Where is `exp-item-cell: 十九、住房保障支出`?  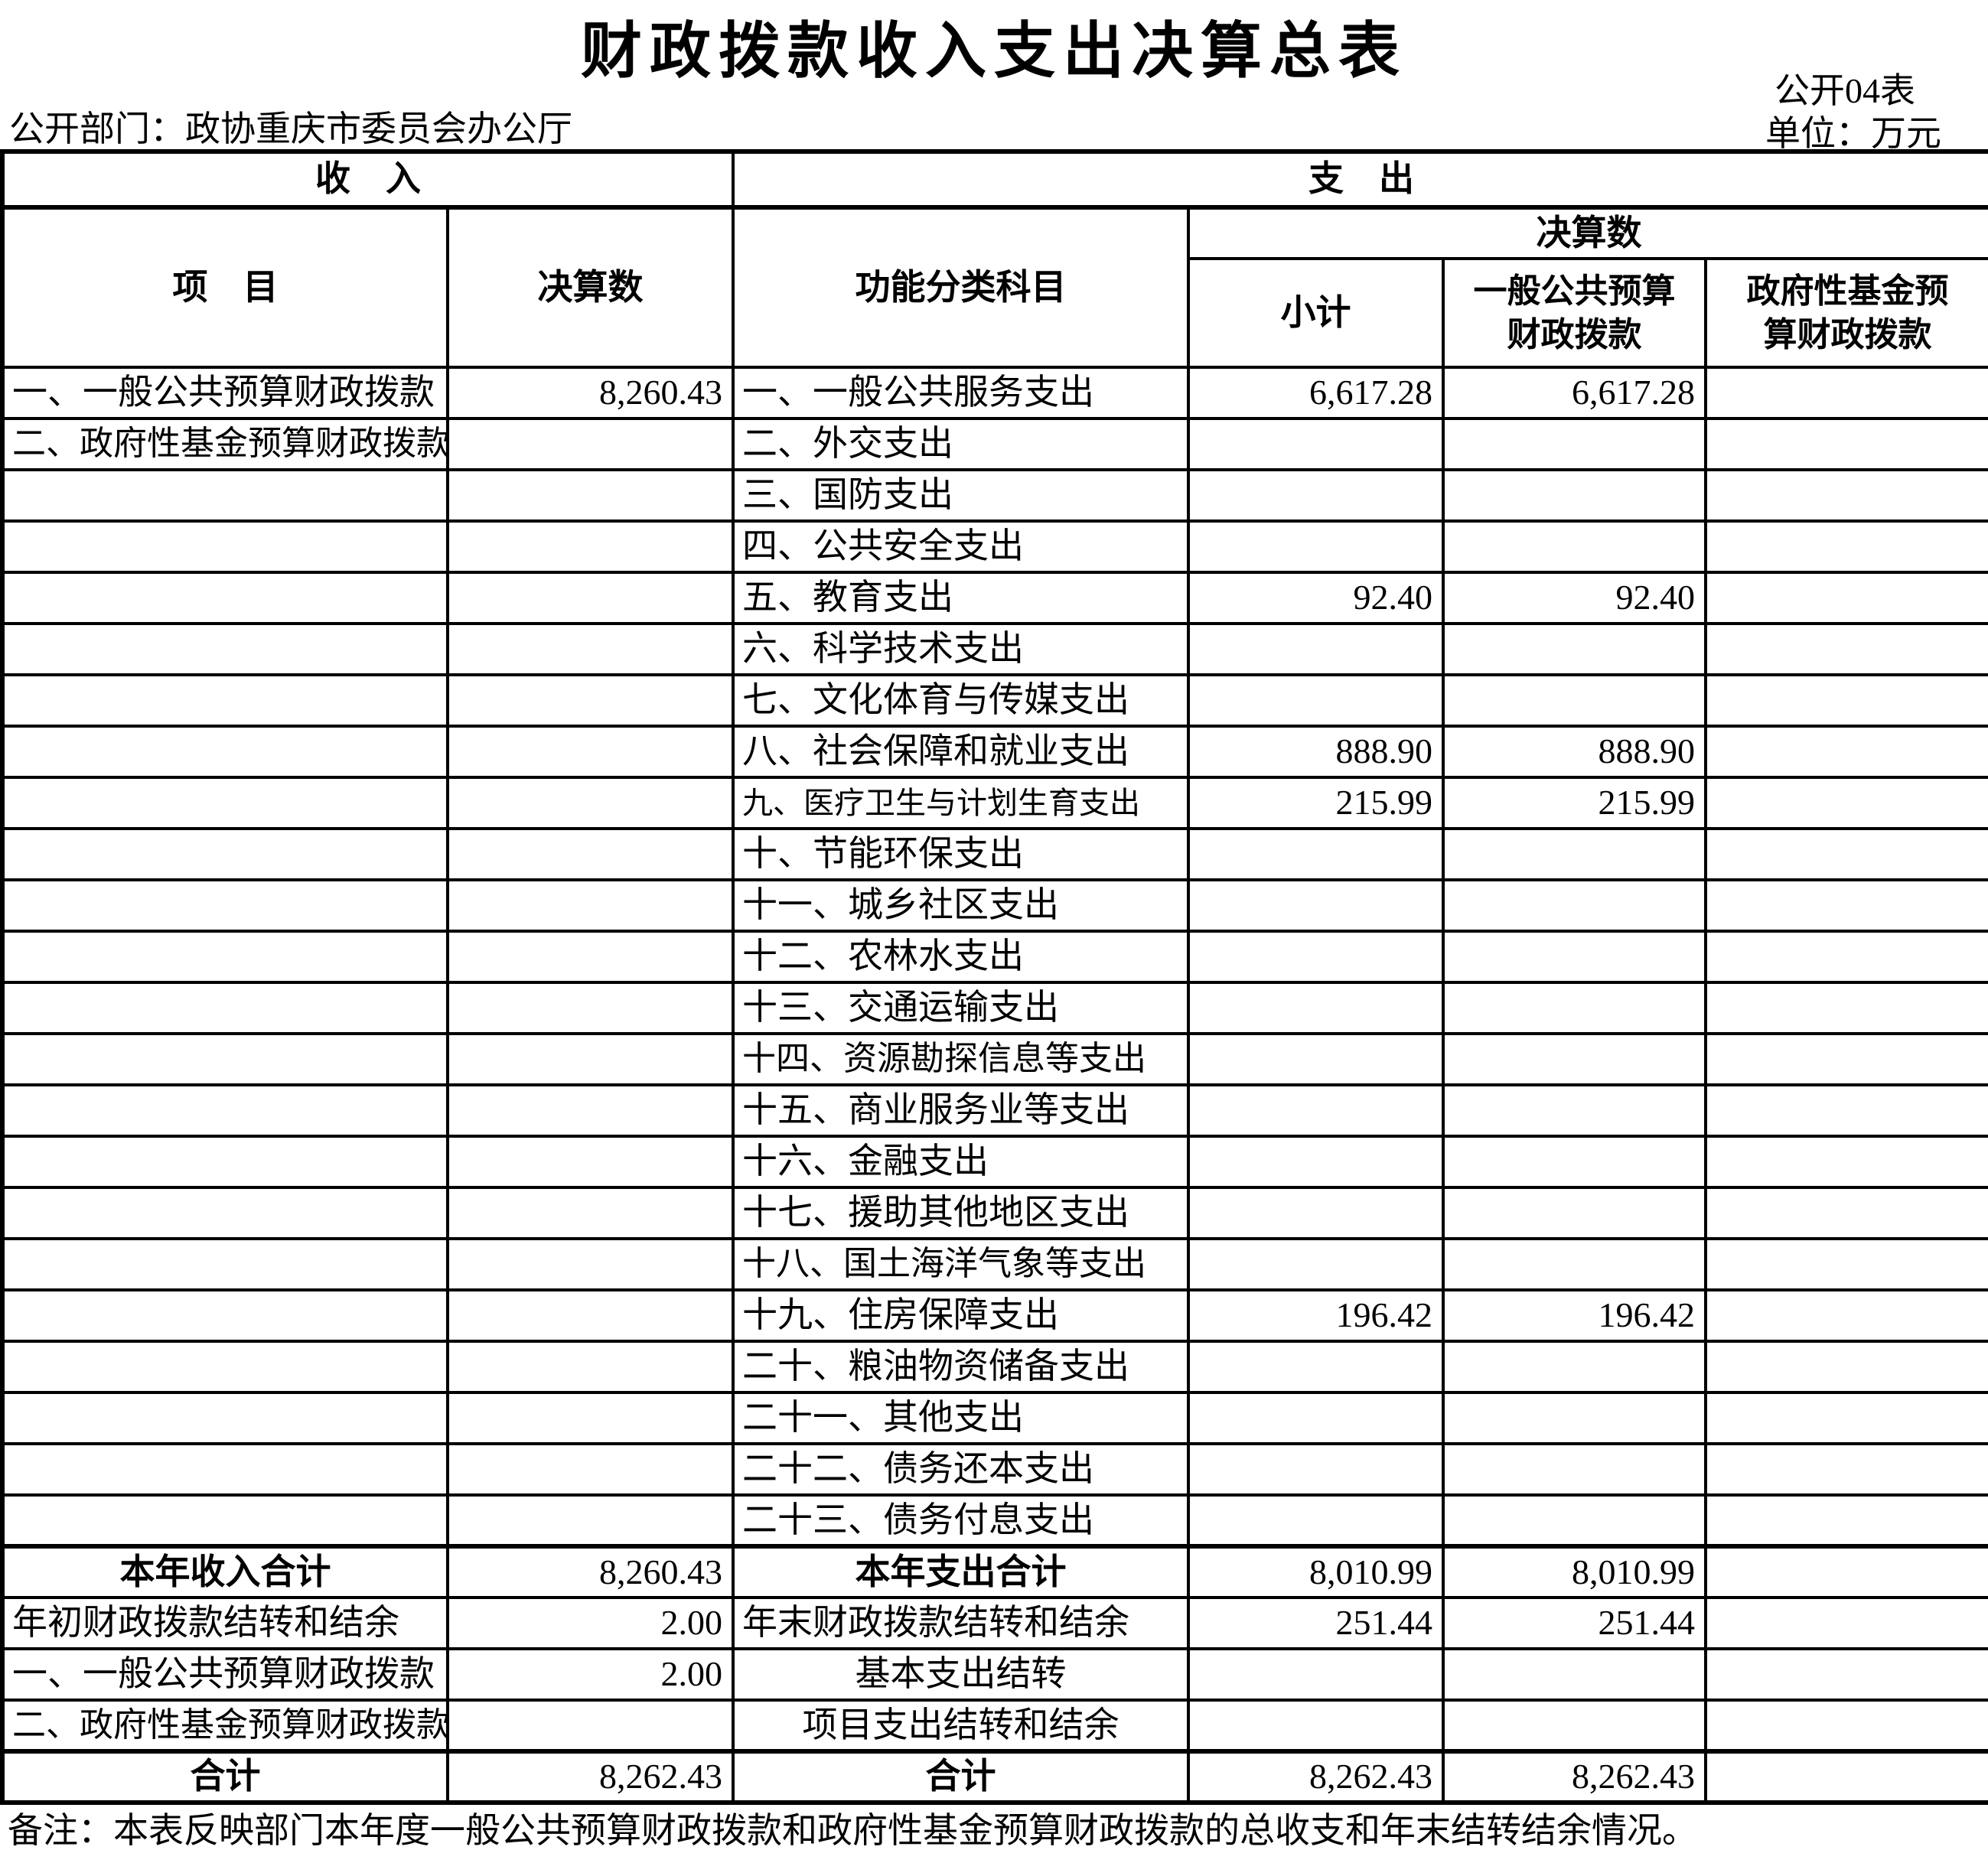
exp-item-cell: 十九、住房保障支出 is located at coordinates (961, 1315).